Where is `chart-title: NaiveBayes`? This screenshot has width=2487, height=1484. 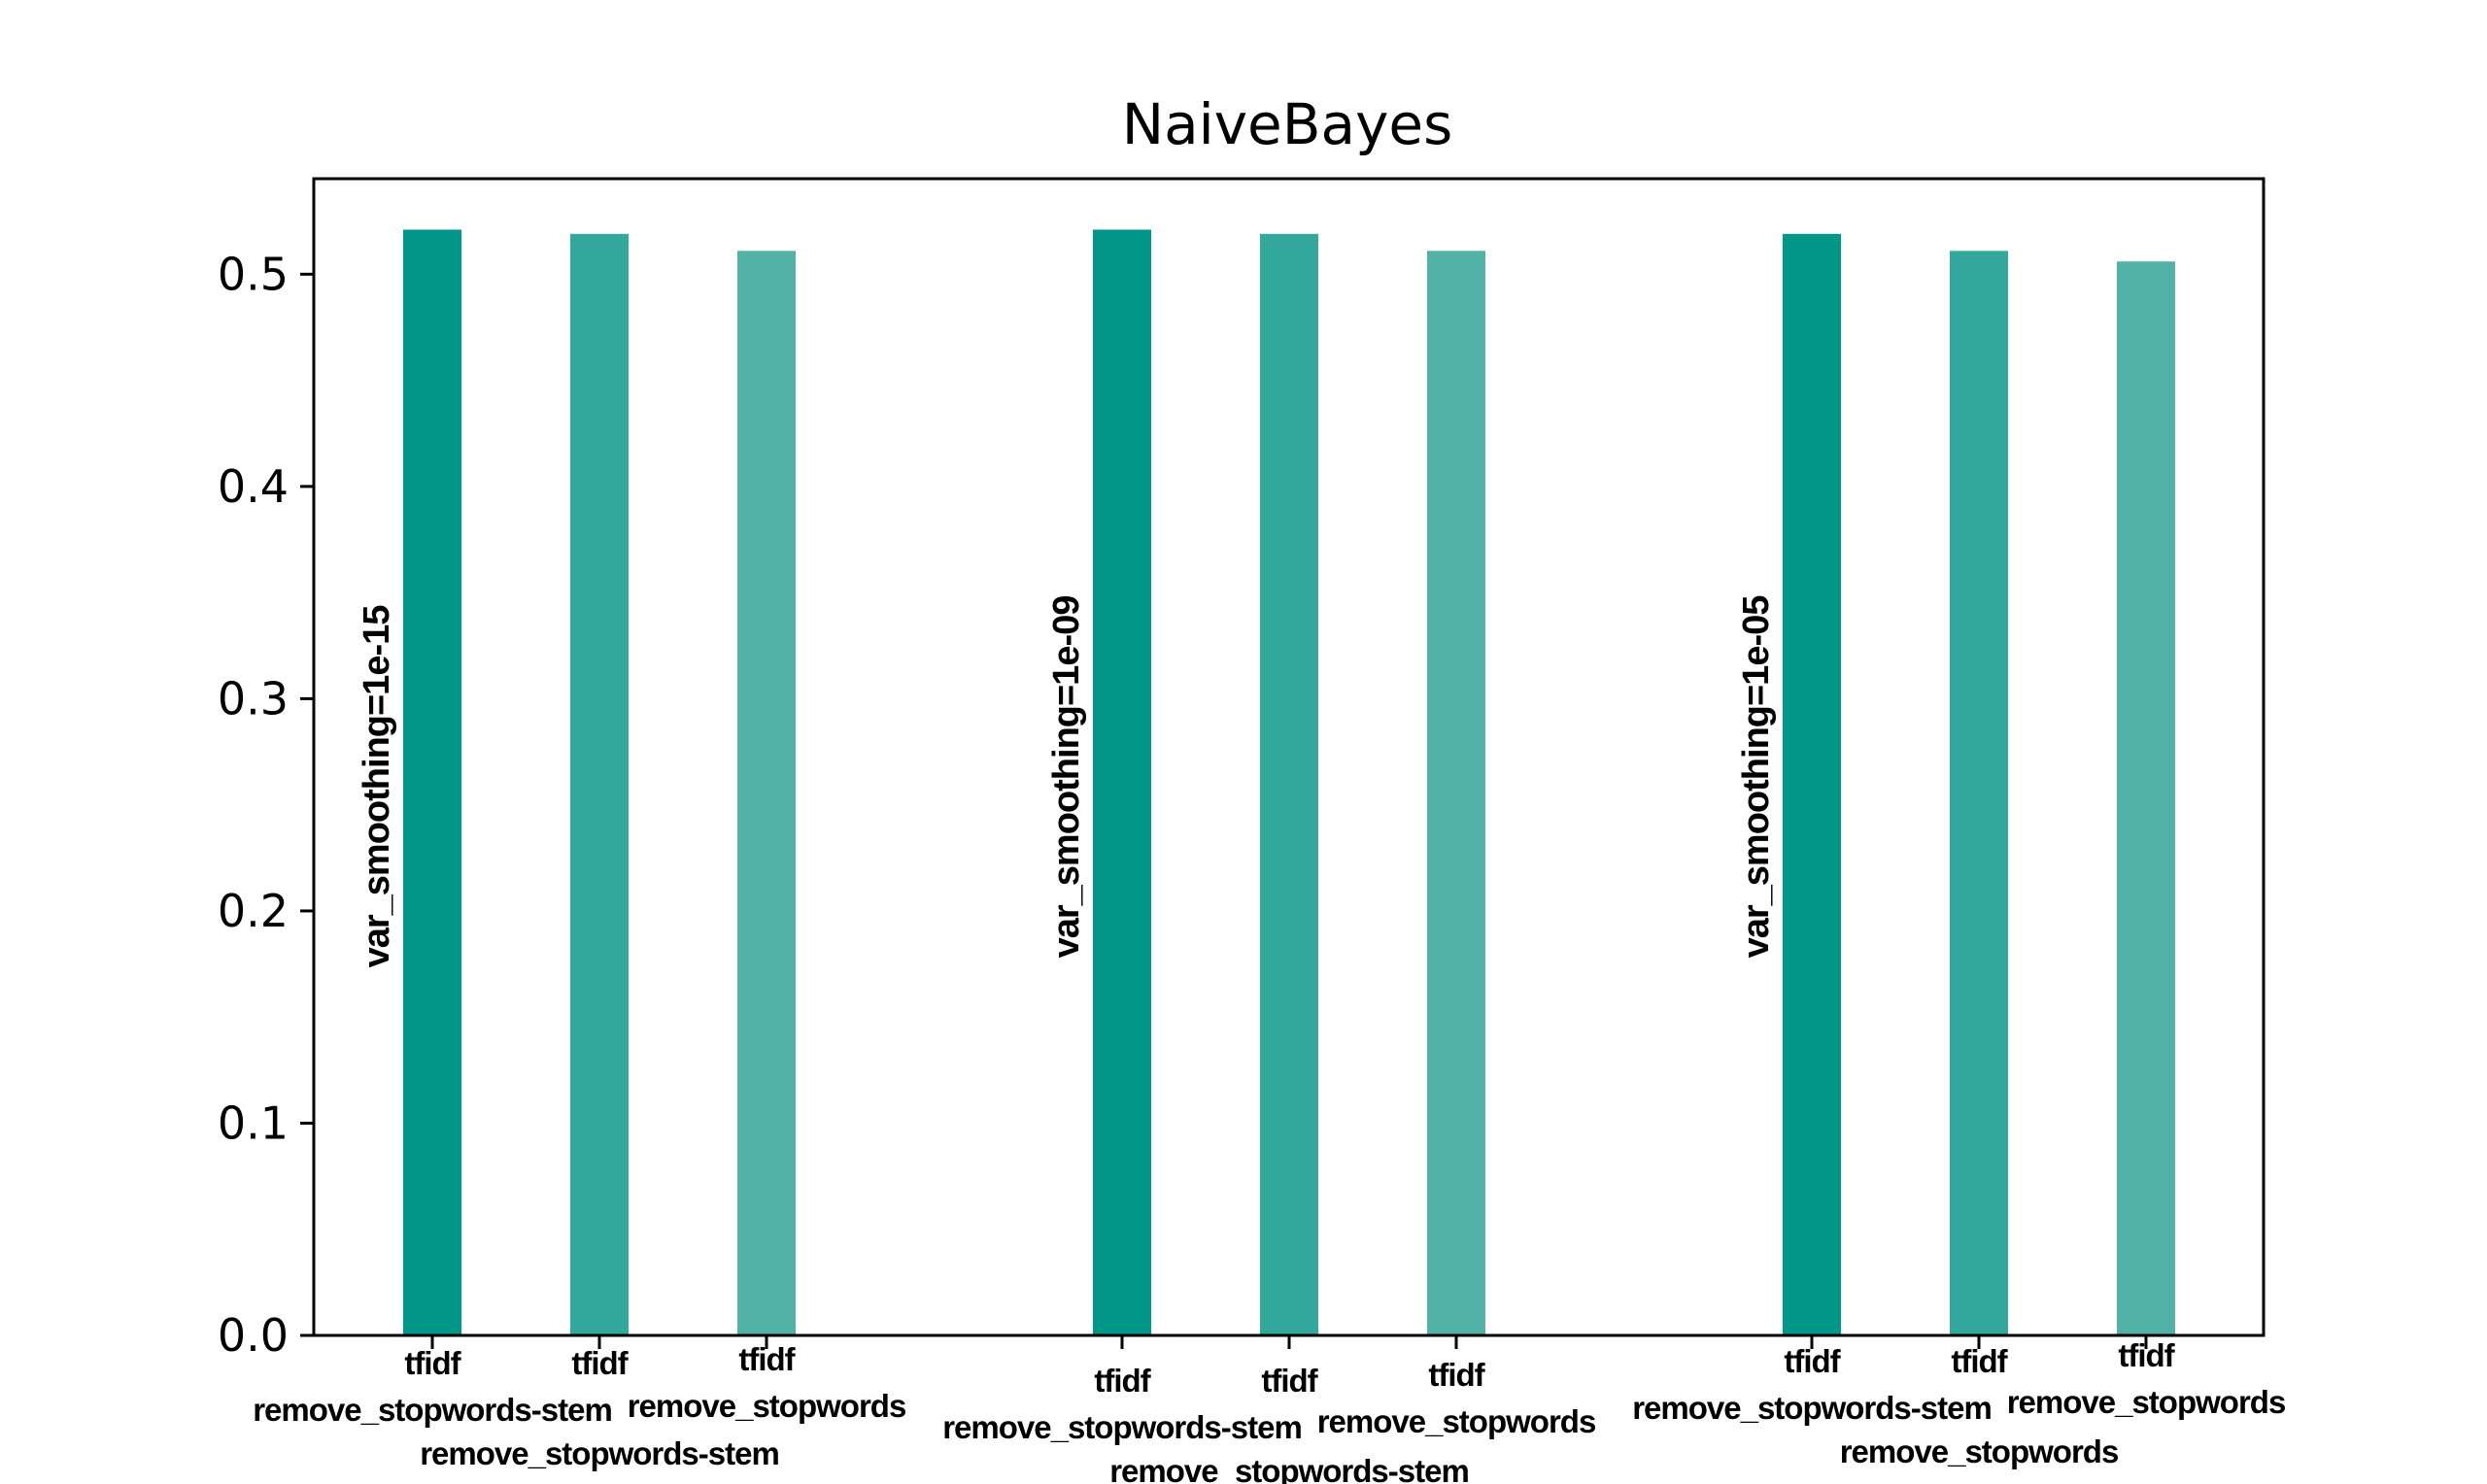 chart-title: NaiveBayes is located at coordinates (1287, 124).